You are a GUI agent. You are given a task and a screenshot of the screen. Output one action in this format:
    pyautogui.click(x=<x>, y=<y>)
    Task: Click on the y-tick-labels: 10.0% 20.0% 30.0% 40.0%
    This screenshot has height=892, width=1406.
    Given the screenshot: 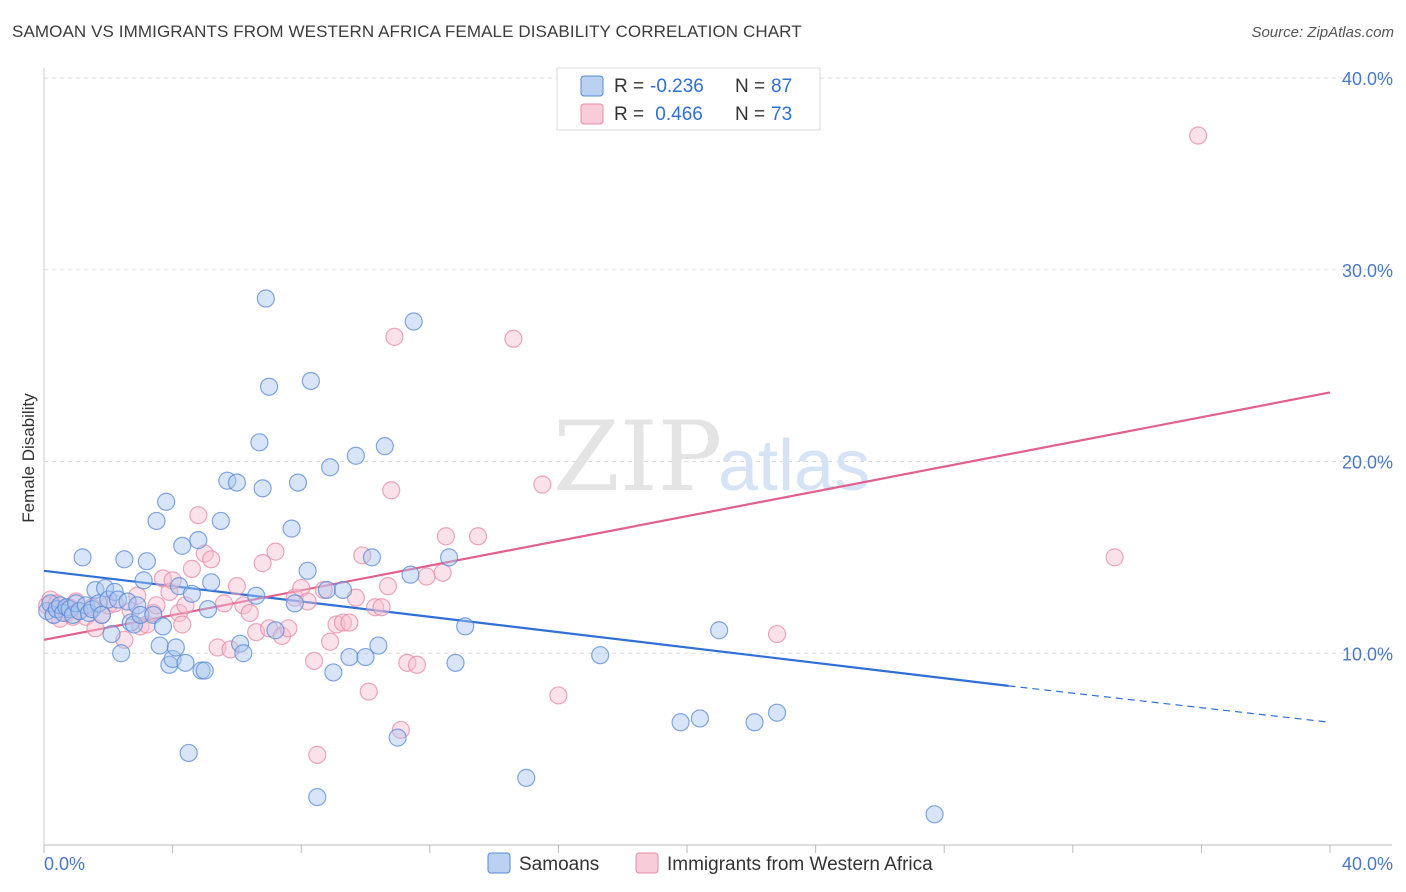 What is the action you would take?
    pyautogui.click(x=1367, y=366)
    